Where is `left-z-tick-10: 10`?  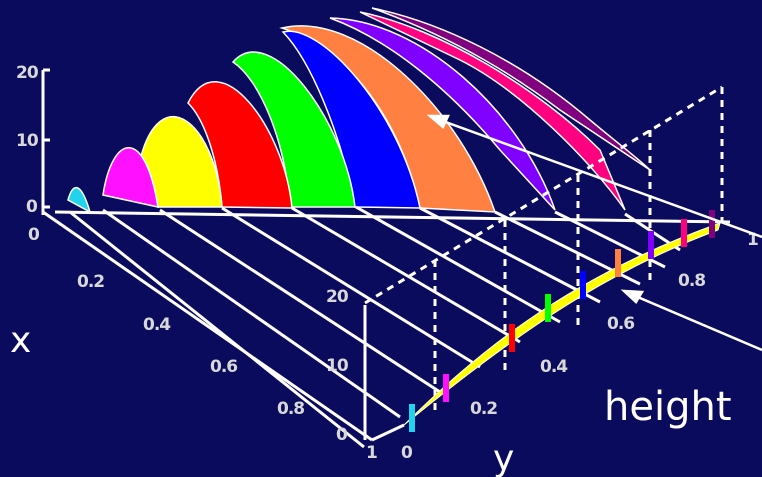
left-z-tick-10: 10 is located at coordinates (27, 141).